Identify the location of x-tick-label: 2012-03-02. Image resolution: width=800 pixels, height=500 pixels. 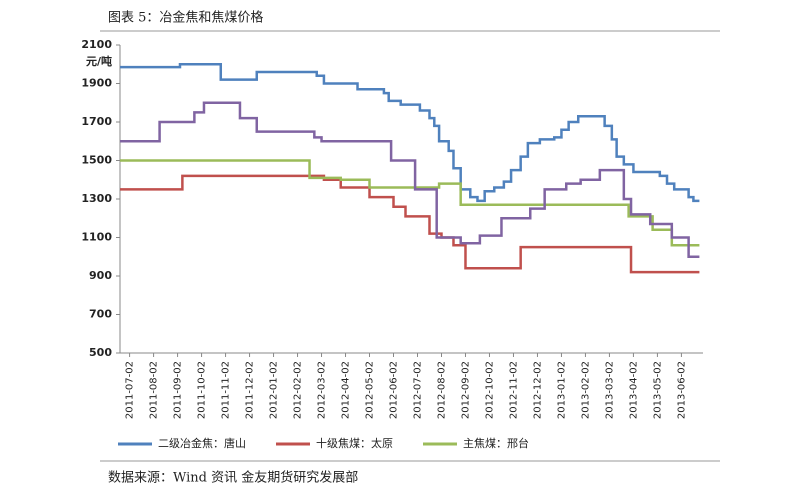
(322, 390).